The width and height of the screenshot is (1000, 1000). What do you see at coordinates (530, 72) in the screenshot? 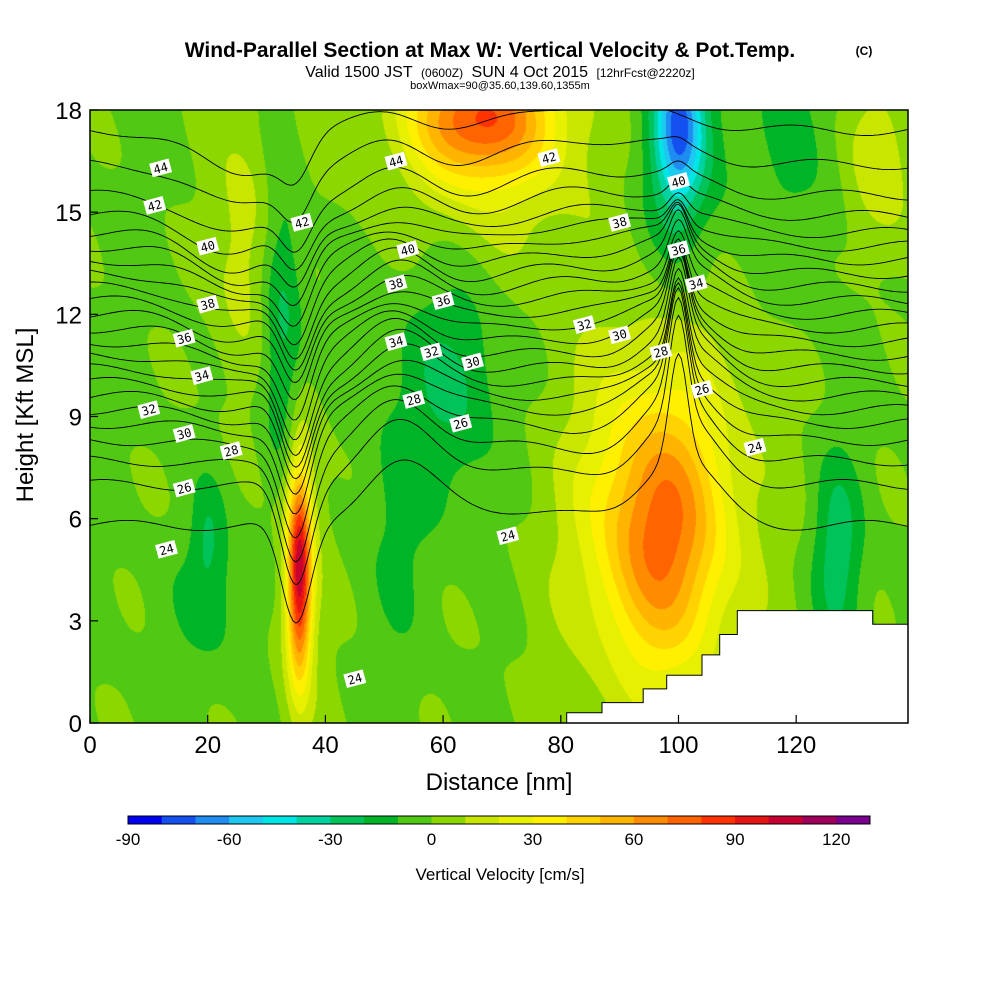
I see `subtitle-date: SUN 4 Oct 2015` at bounding box center [530, 72].